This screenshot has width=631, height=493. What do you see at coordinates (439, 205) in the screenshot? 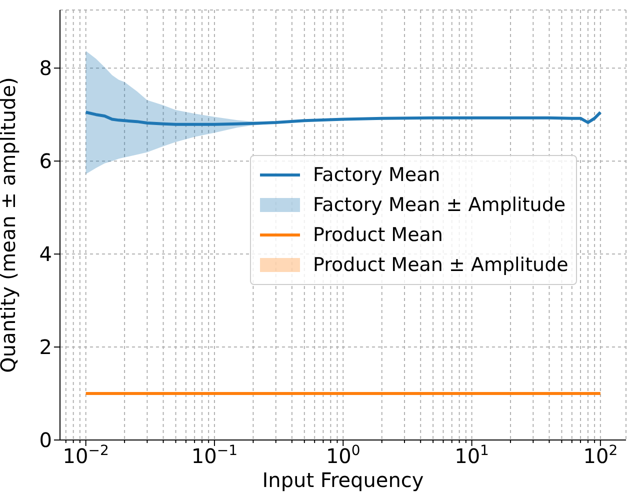
I see `annotation: Factory Mean ± Amplitude` at bounding box center [439, 205].